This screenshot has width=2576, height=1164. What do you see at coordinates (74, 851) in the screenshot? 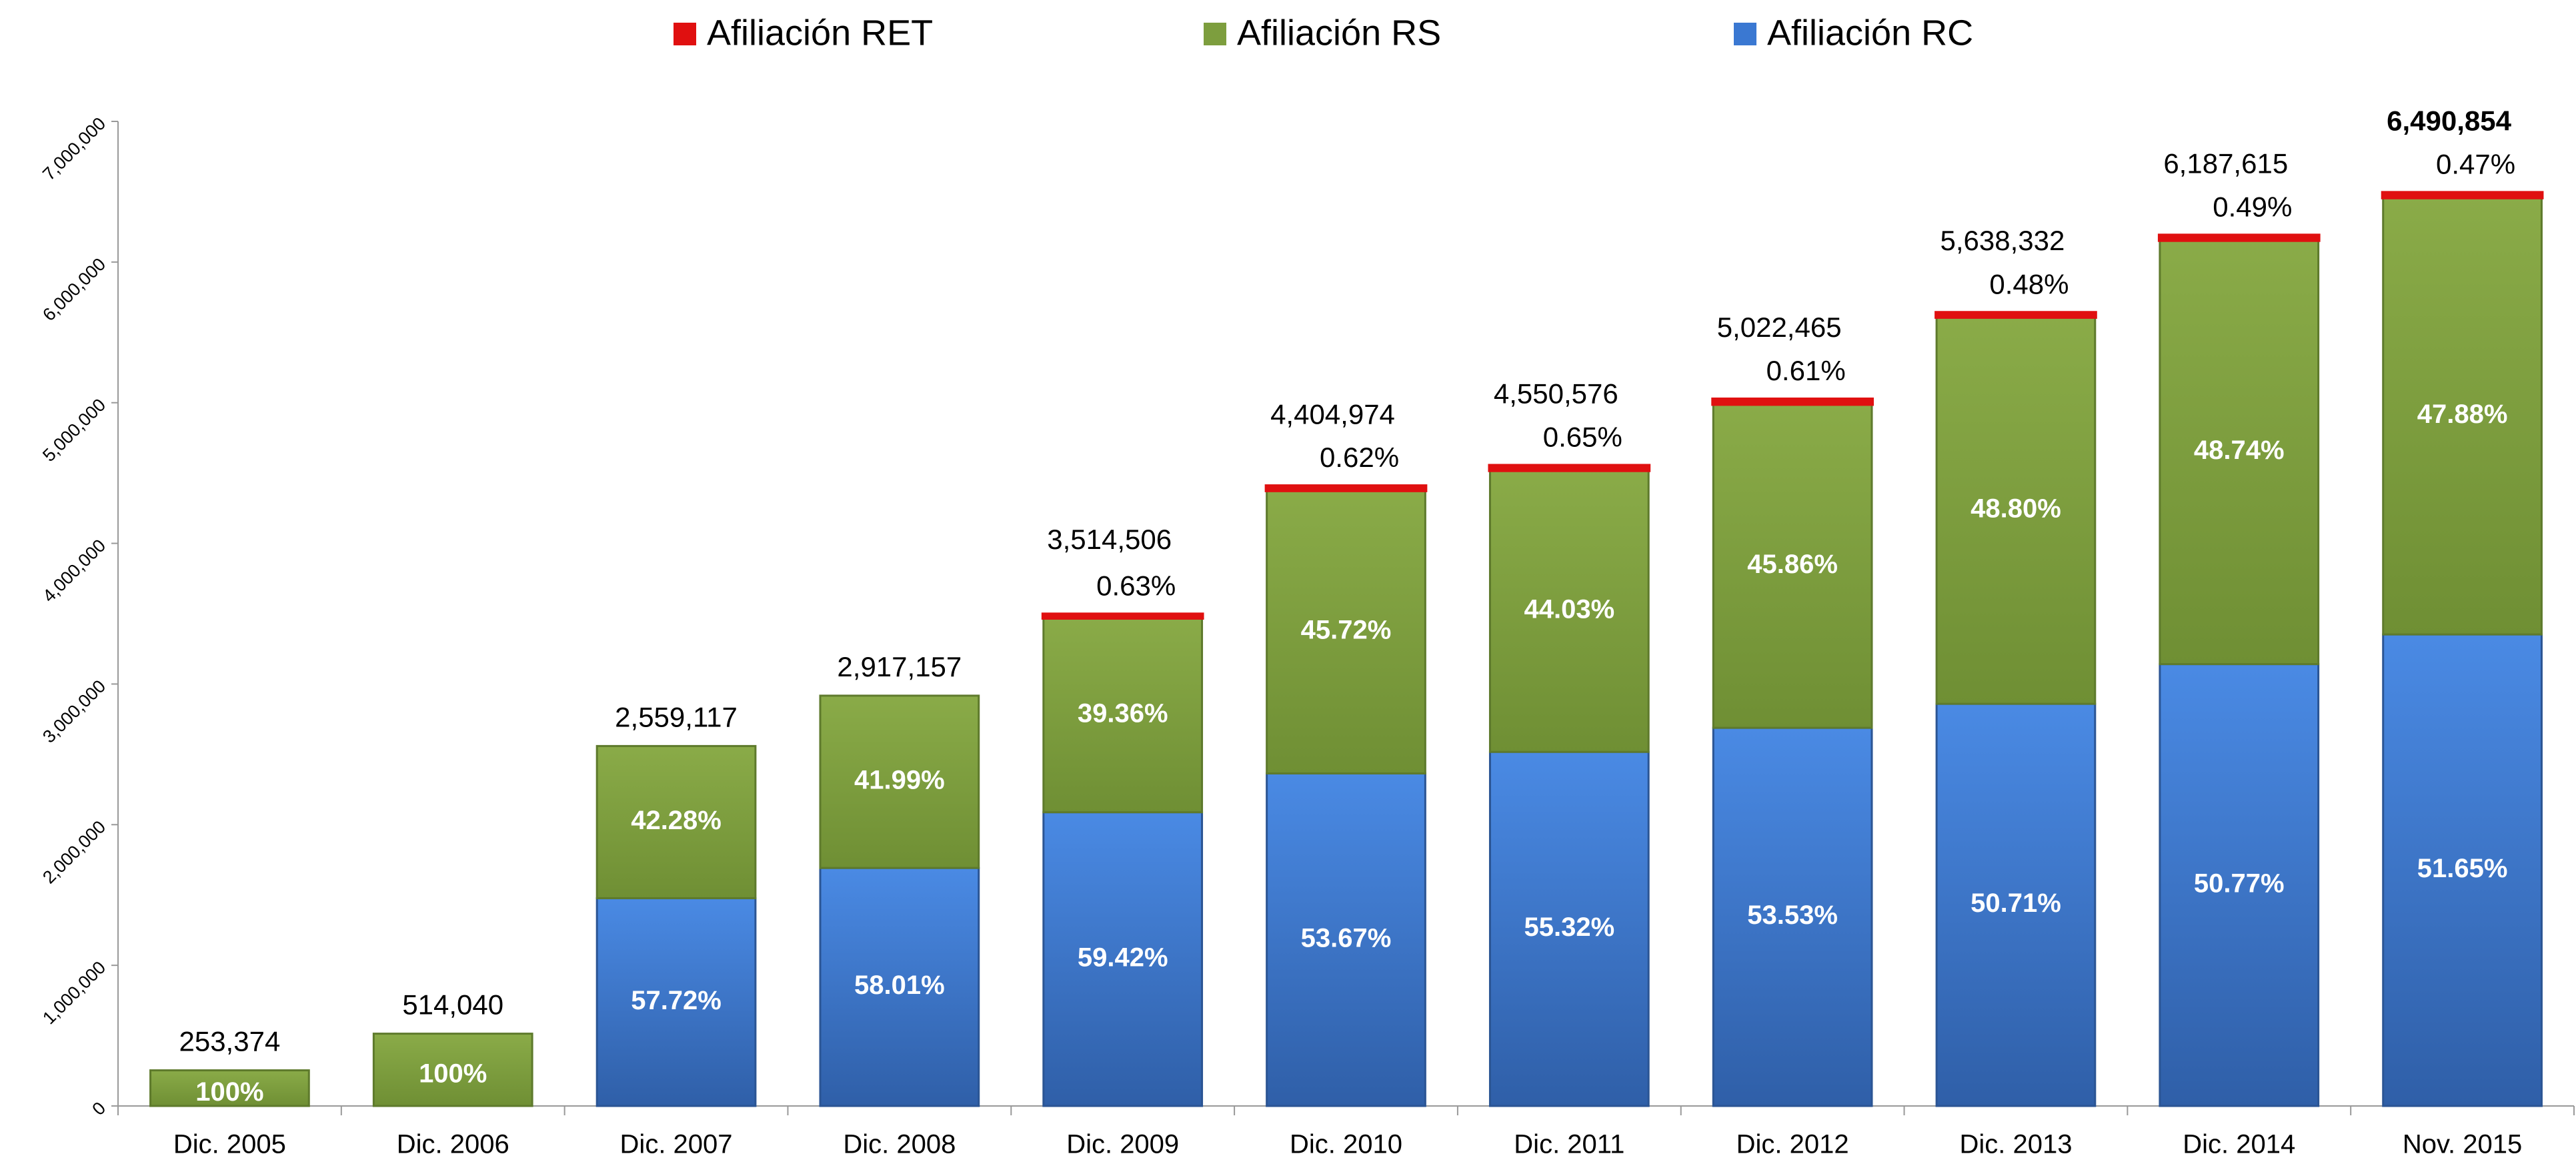
I see `y-tick-label: 2,000,000` at bounding box center [74, 851].